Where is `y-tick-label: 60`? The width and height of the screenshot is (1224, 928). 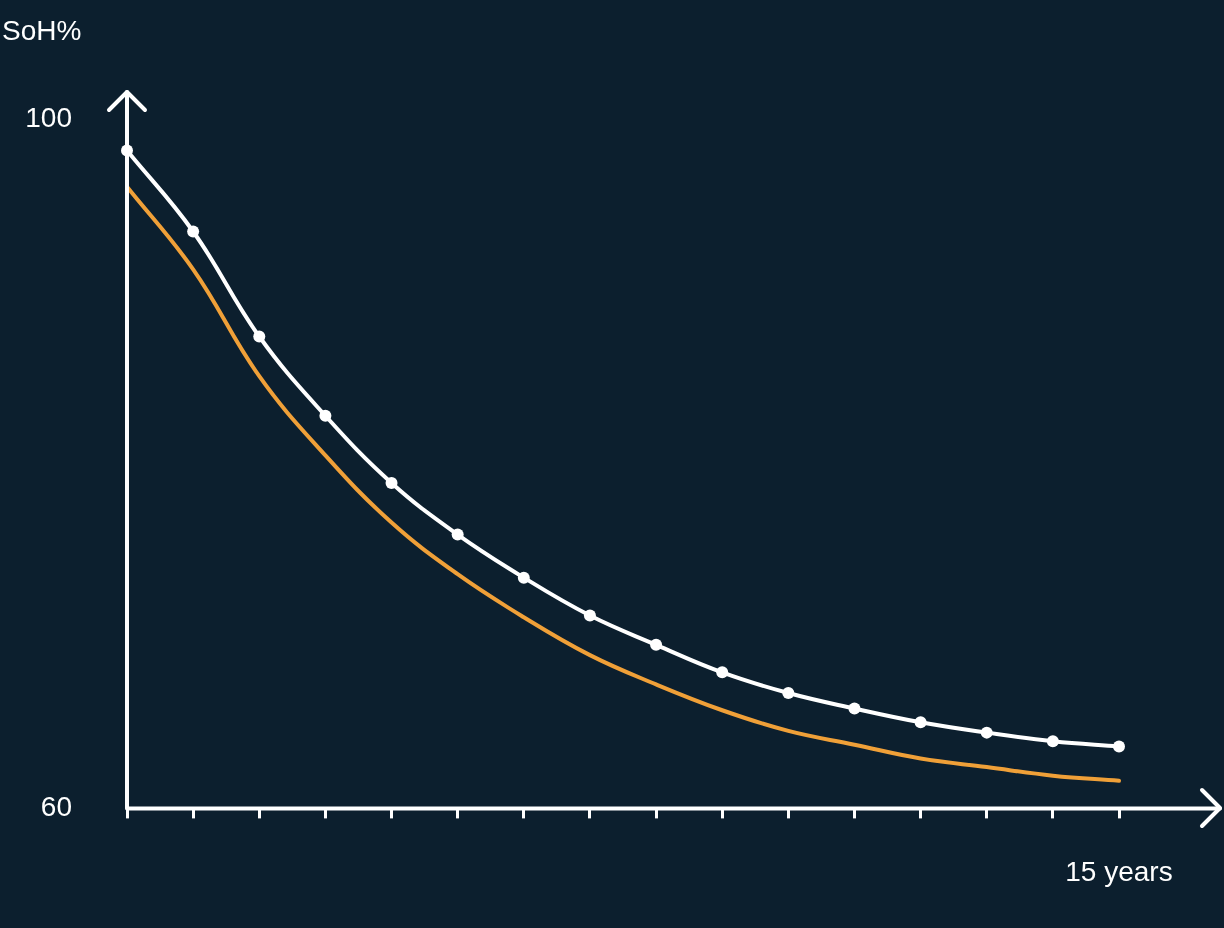
y-tick-label: 60 is located at coordinates (56, 807).